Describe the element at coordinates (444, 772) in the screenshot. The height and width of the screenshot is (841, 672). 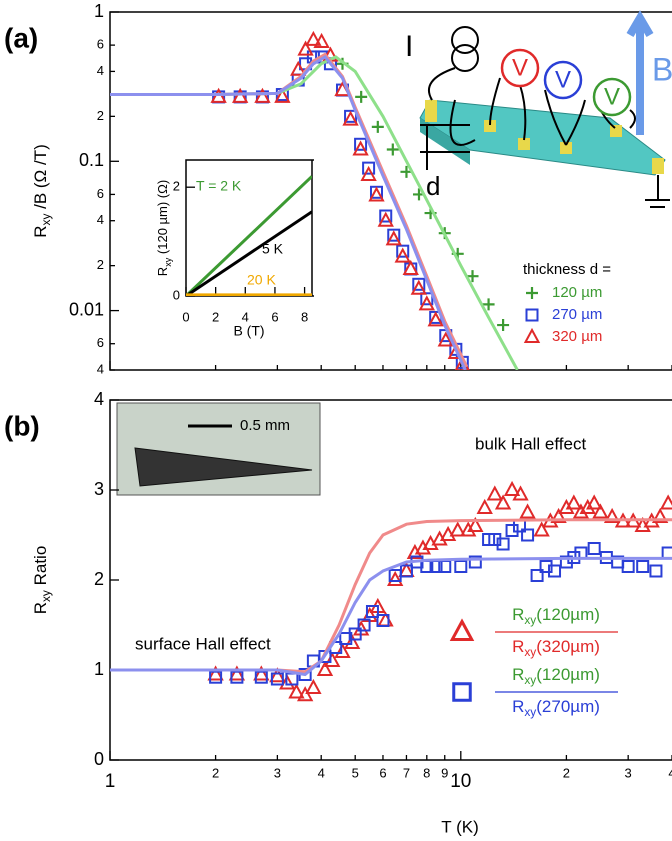
I see `x-tick-label: 9` at that location.